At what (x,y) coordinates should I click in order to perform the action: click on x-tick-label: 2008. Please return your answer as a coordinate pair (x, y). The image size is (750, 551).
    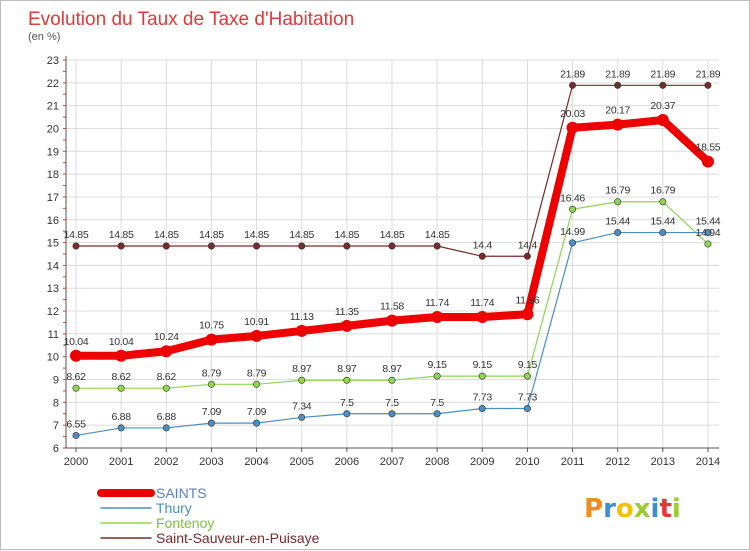
    Looking at the image, I should click on (437, 462).